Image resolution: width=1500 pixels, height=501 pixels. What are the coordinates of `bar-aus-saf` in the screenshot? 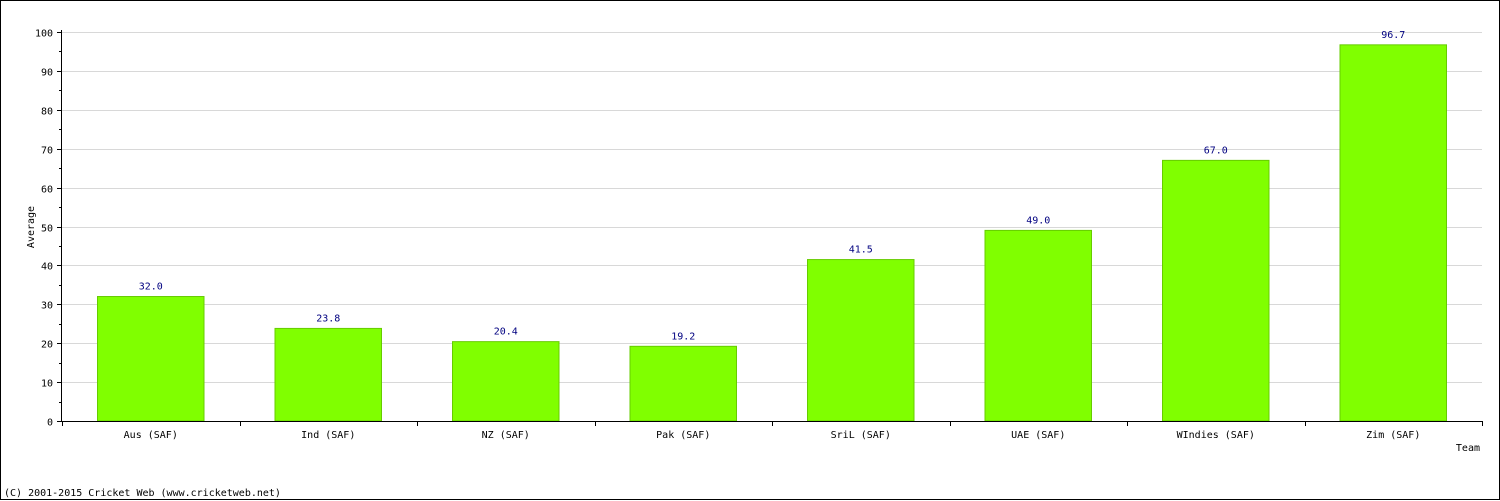 It's located at (151, 359).